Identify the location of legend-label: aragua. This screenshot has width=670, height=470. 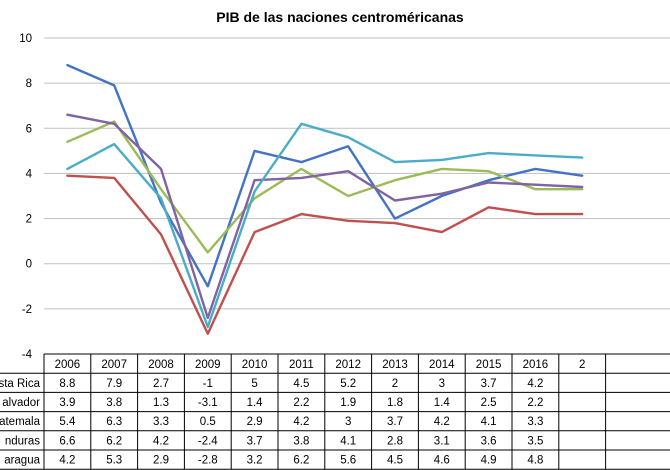
(22, 461).